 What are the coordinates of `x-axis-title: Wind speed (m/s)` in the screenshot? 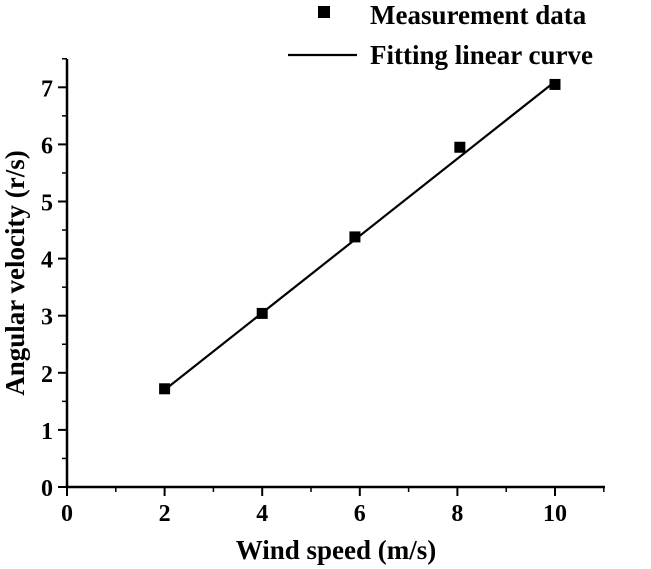 It's located at (336, 550).